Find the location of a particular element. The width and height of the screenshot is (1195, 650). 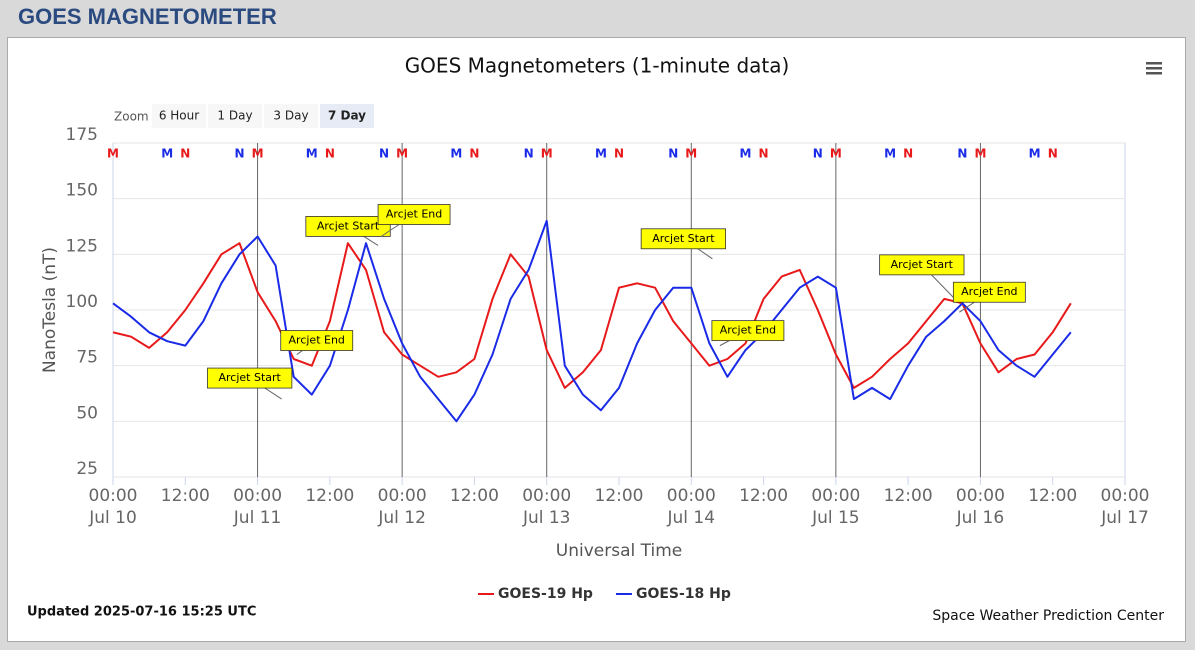

y-tick-label: 75 is located at coordinates (87, 358).